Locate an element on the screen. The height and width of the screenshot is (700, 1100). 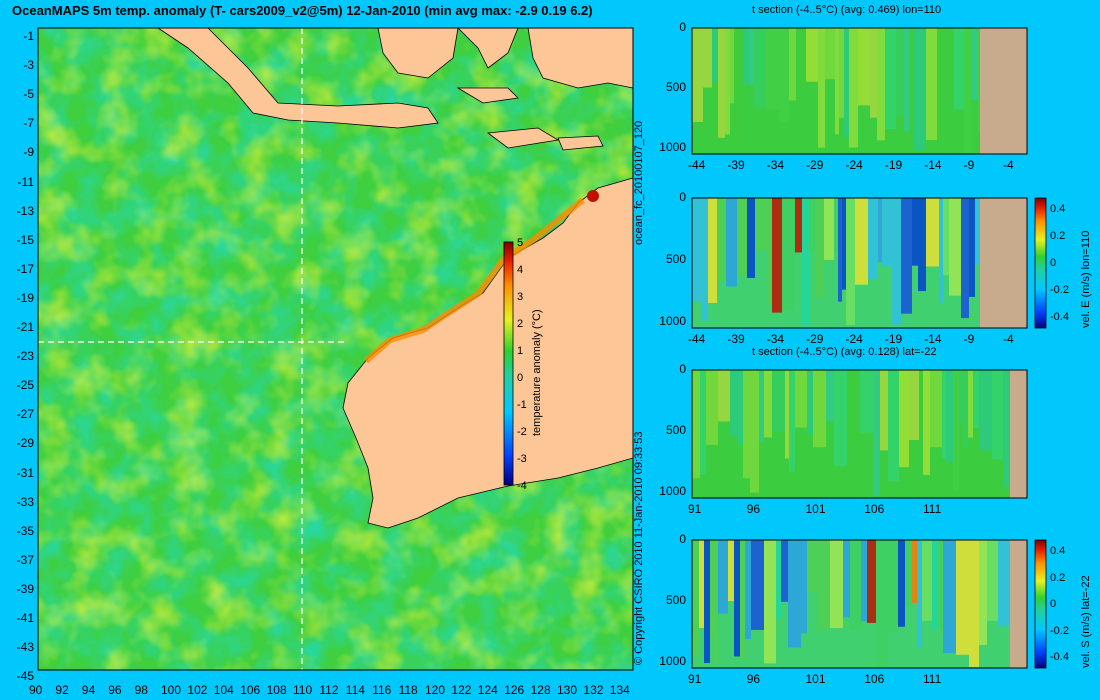
panel-title: t section (-4..5°C) (avg: 0.128) lat=-22 is located at coordinates (844, 352).